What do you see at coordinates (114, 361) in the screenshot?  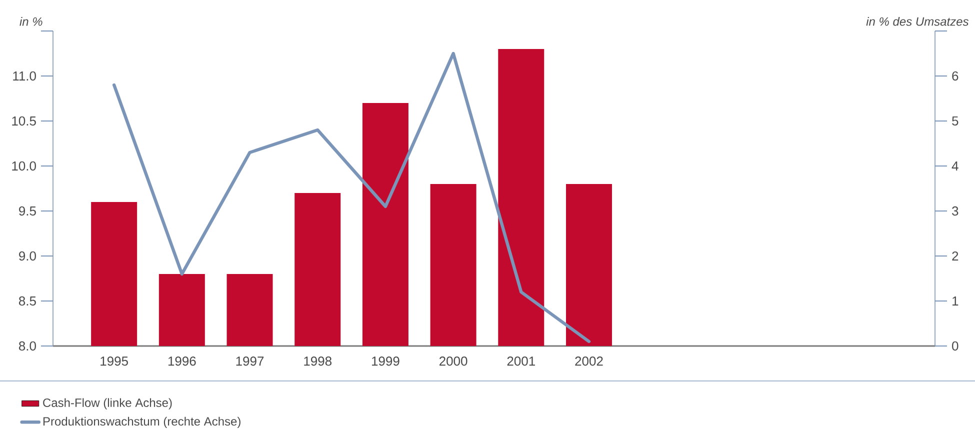 I see `x-tick-label: 1995` at bounding box center [114, 361].